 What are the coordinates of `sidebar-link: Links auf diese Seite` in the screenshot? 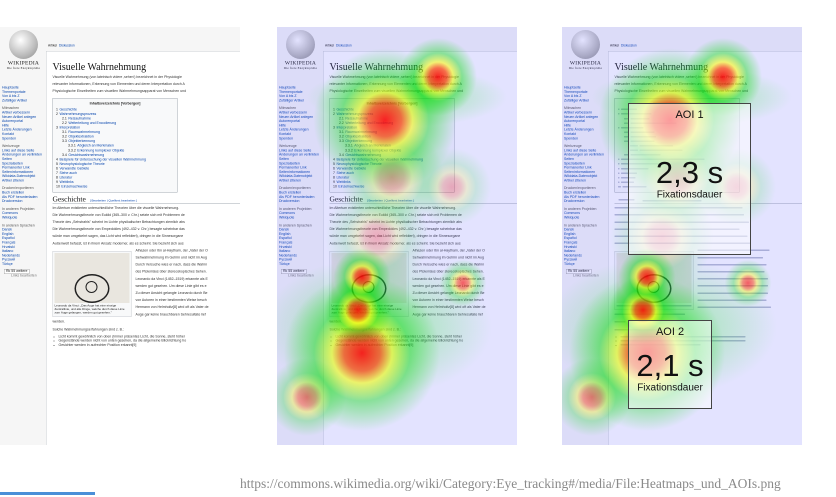 It's located at (18, 150).